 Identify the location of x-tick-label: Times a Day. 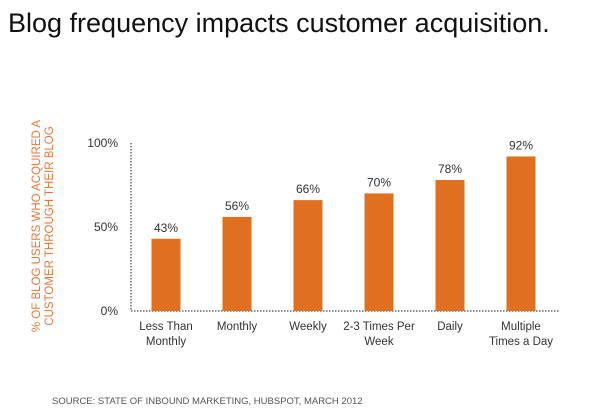
(521, 342).